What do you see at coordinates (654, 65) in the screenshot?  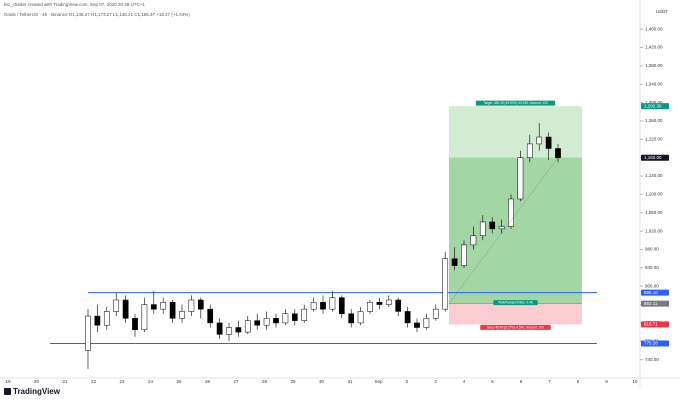 I see `y-tick-label: 1,380.00` at bounding box center [654, 65].